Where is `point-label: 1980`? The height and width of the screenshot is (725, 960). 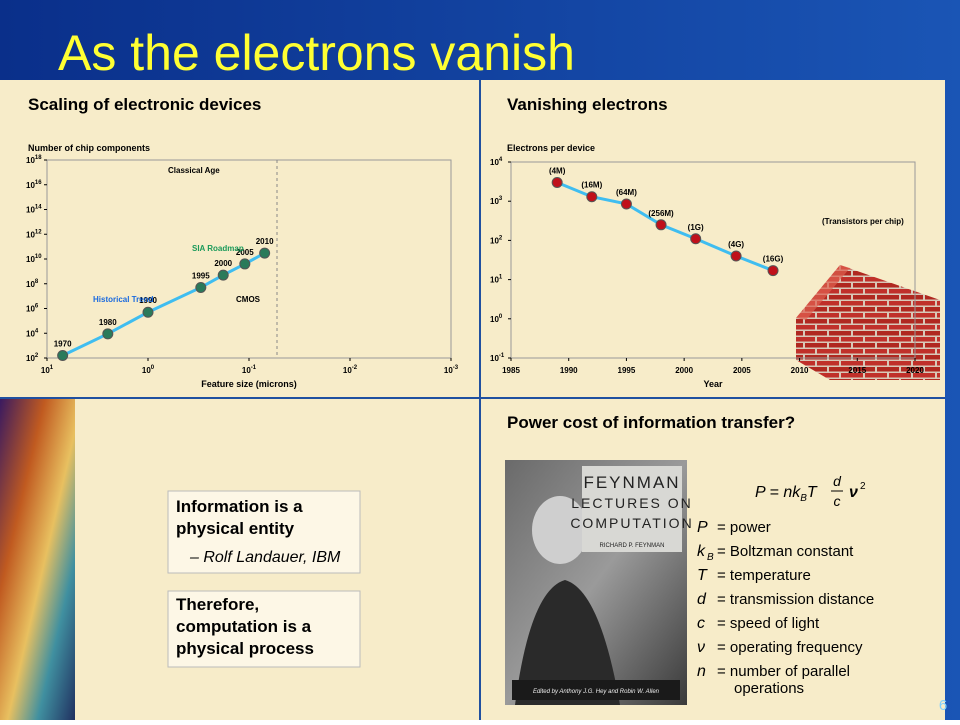 point-label: 1980 is located at coordinates (108, 322).